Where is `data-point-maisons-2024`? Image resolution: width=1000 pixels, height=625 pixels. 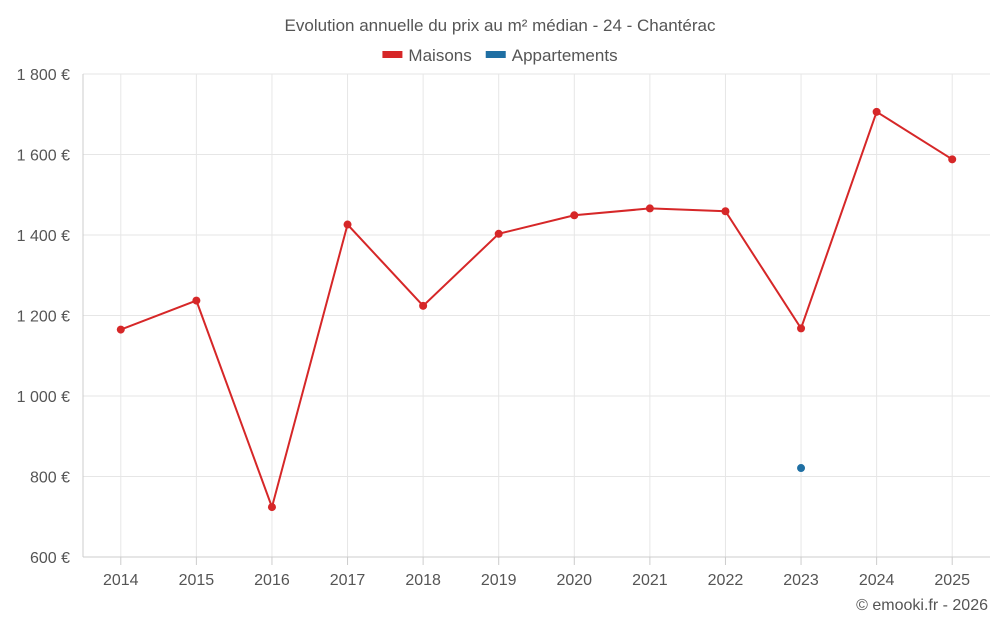 data-point-maisons-2024 is located at coordinates (876, 111).